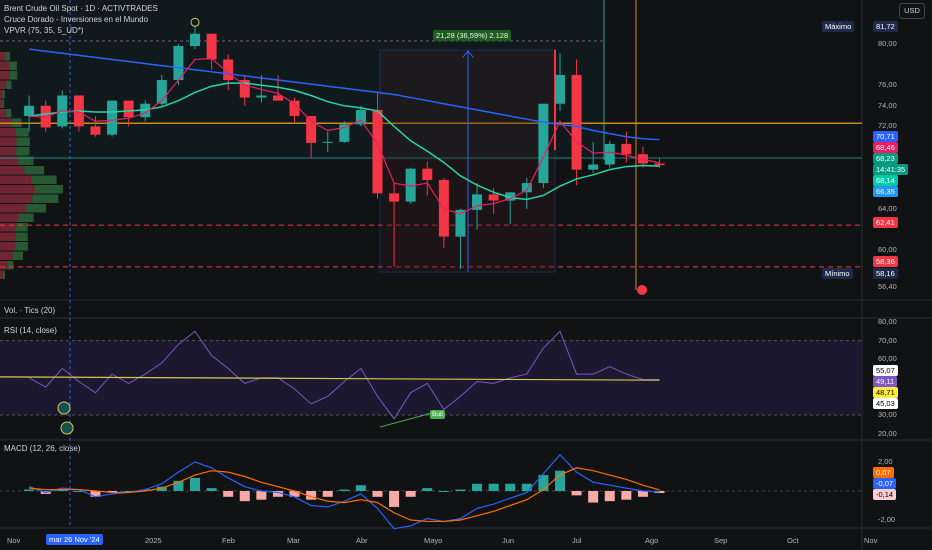 This screenshot has width=932, height=550. Describe the element at coordinates (912, 11) in the screenshot. I see `currency-button: USD` at that location.